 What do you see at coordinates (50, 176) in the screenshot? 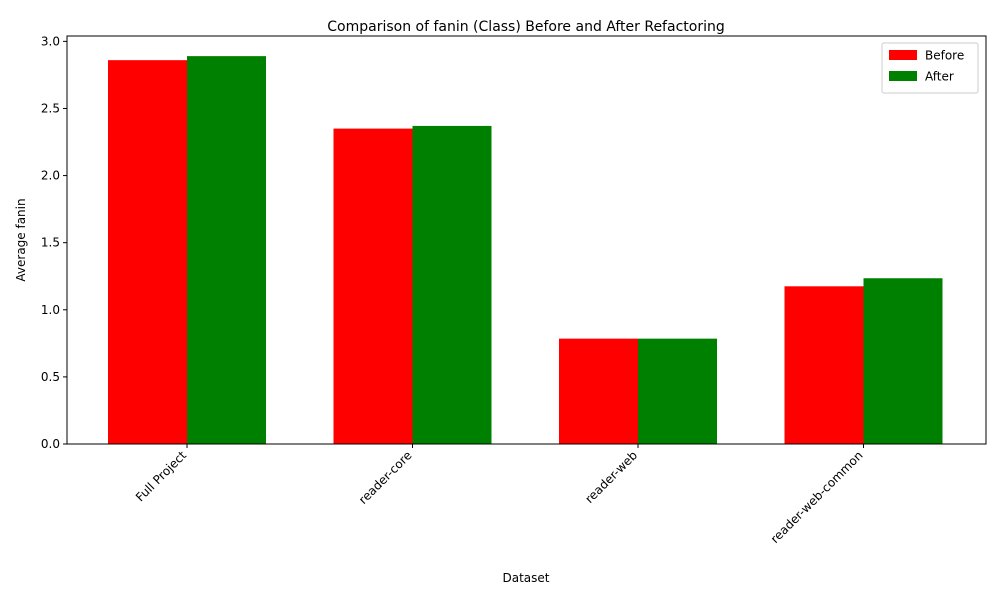
I see `y-tick-label: 2.0` at bounding box center [50, 176].